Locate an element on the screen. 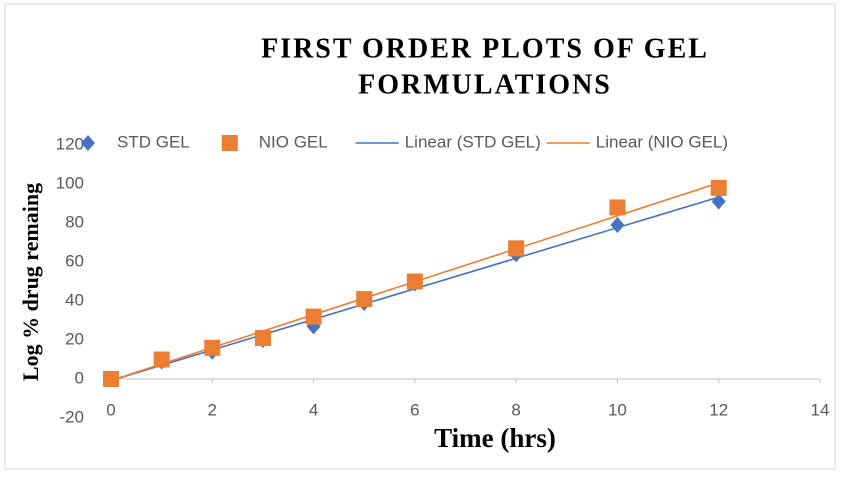 Image resolution: width=841 pixels, height=481 pixels. y-tick-label: 20 is located at coordinates (74, 338).